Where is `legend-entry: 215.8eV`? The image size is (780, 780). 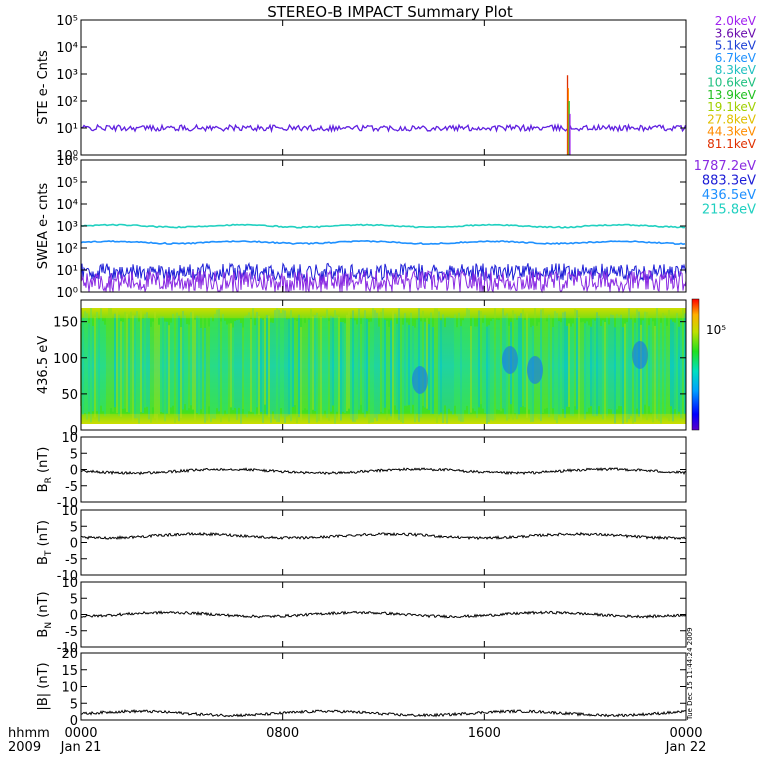 legend-entry: 215.8eV is located at coordinates (729, 210).